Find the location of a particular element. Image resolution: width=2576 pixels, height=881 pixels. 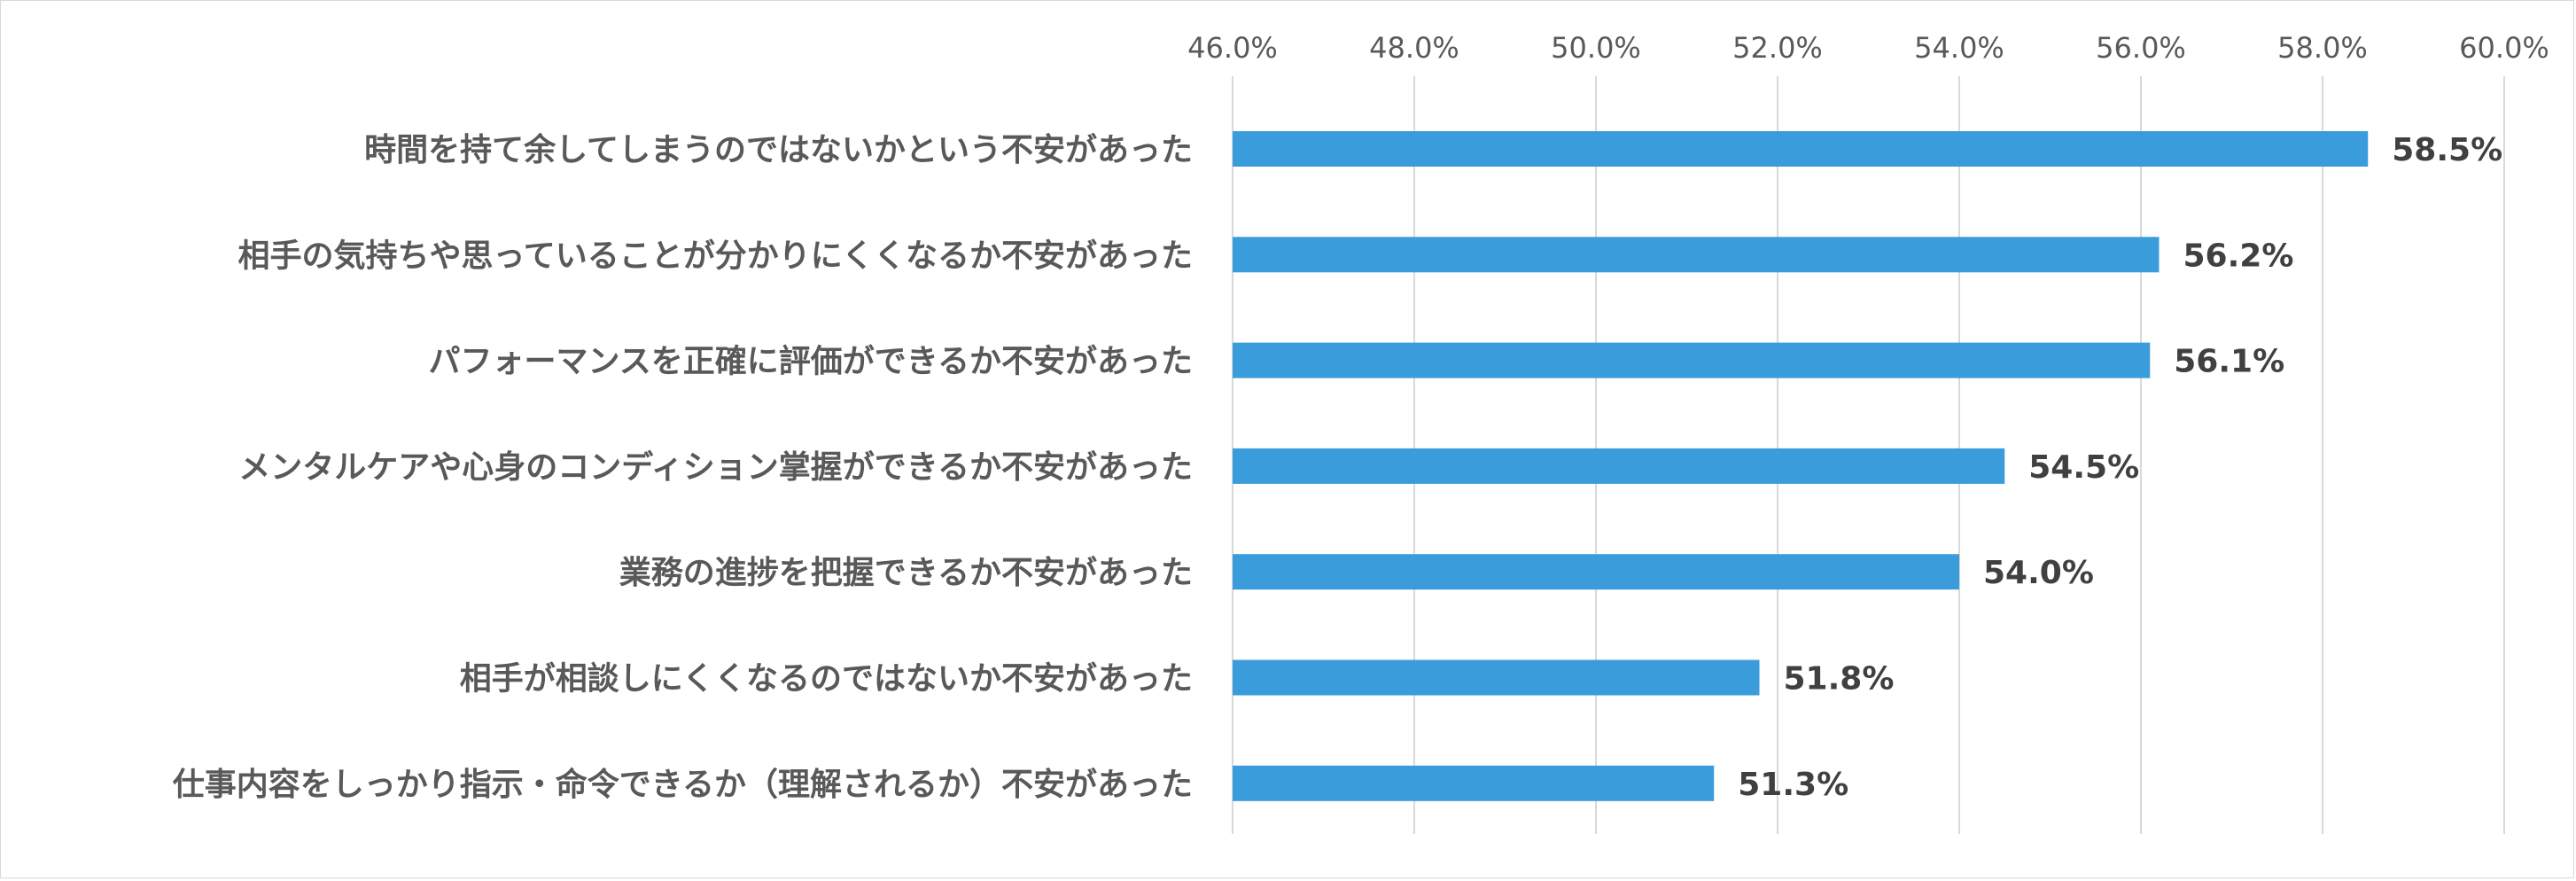

category-label: 相手の気持ちや思っていることが分かりにくくなるか不安があった is located at coordinates (715, 256).